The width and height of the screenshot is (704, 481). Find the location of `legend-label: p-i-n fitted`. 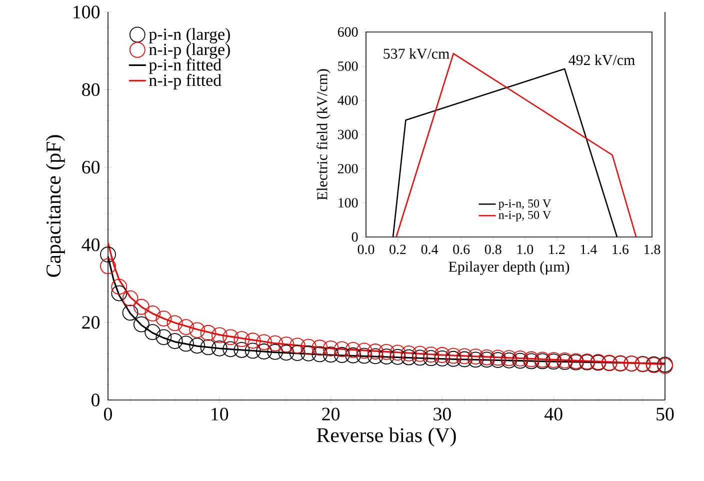

legend-label: p-i-n fitted is located at coordinates (185, 66).